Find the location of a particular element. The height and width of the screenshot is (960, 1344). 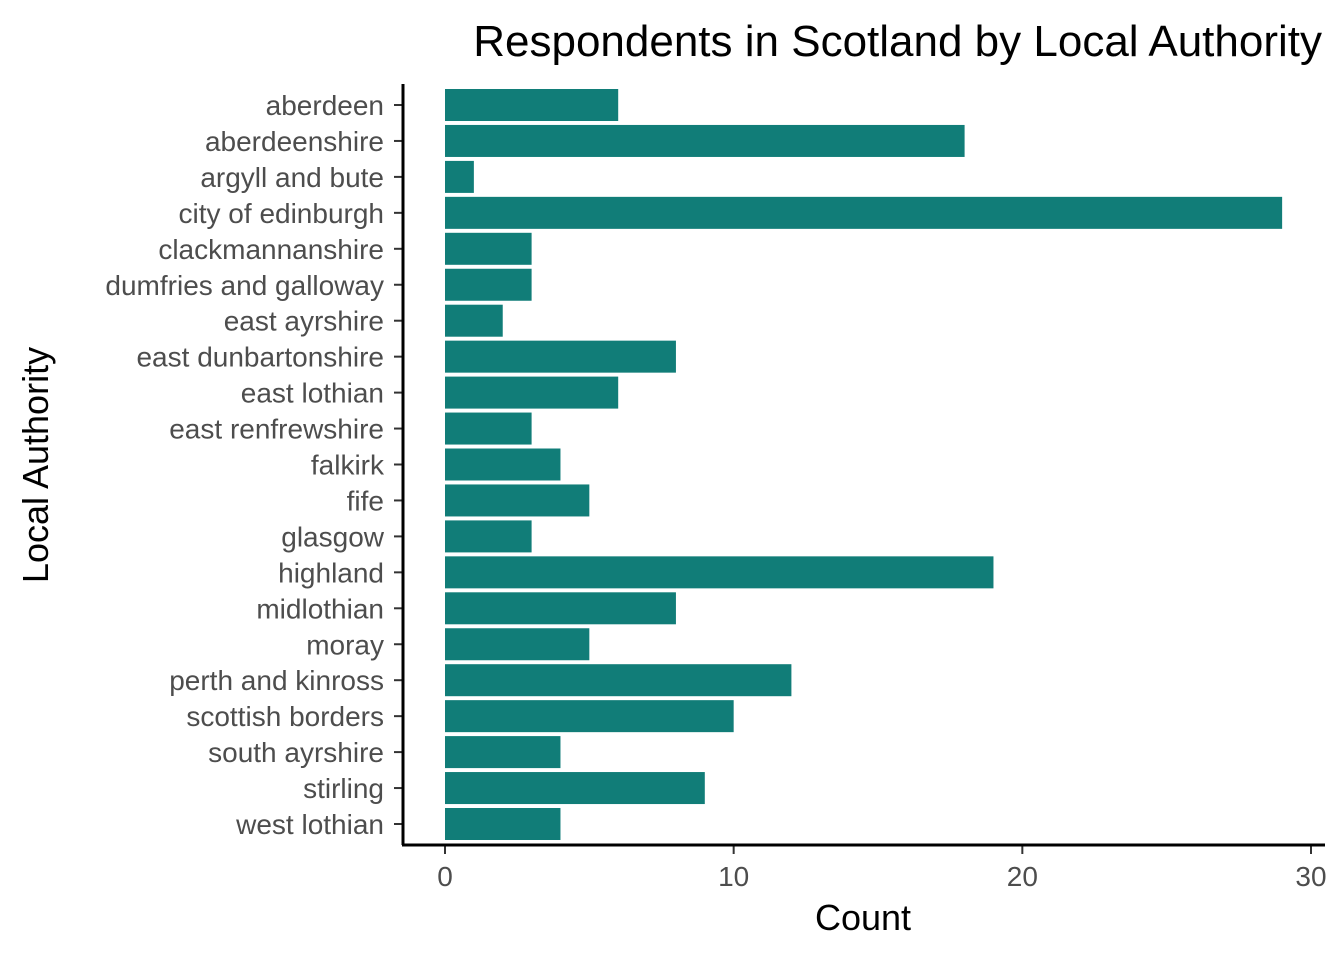

y-tick-label: east dunbartonshire is located at coordinates (260, 357).